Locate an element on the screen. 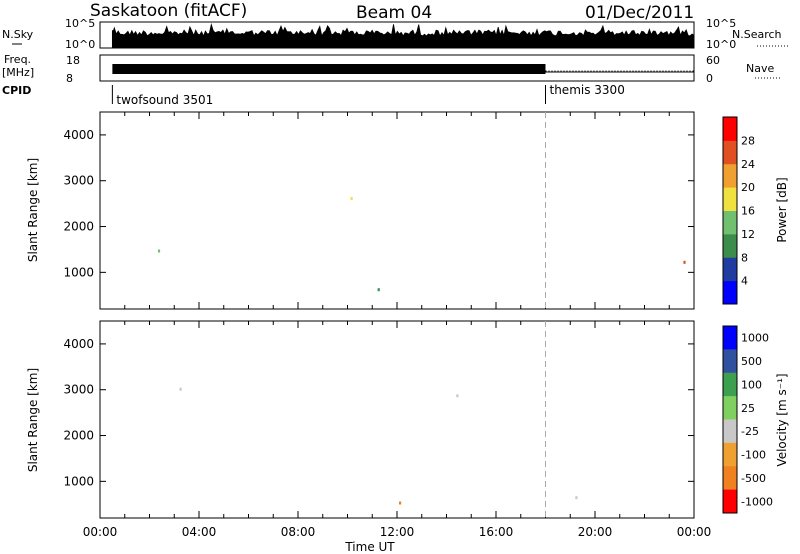 The image size is (800, 554). freq-left-label-1: Freq. is located at coordinates (17, 59).